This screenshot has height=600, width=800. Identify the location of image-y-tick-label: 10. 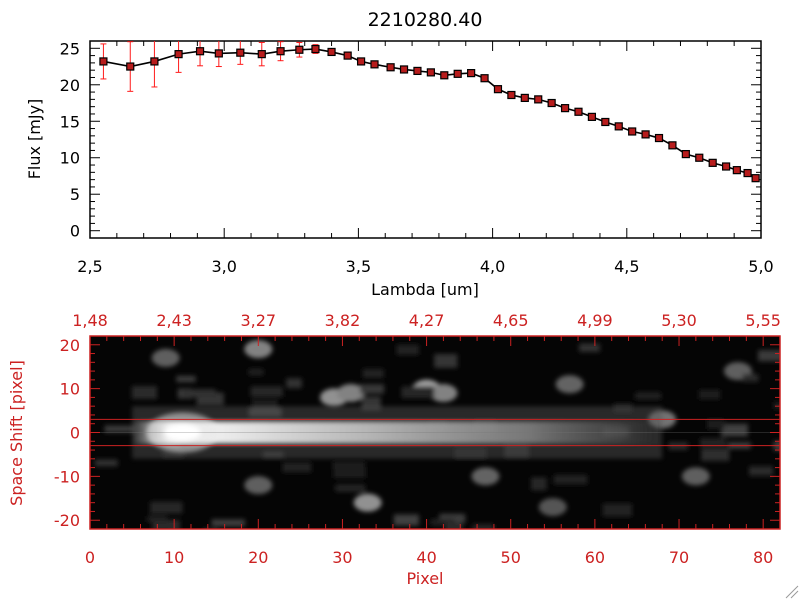
(70, 389).